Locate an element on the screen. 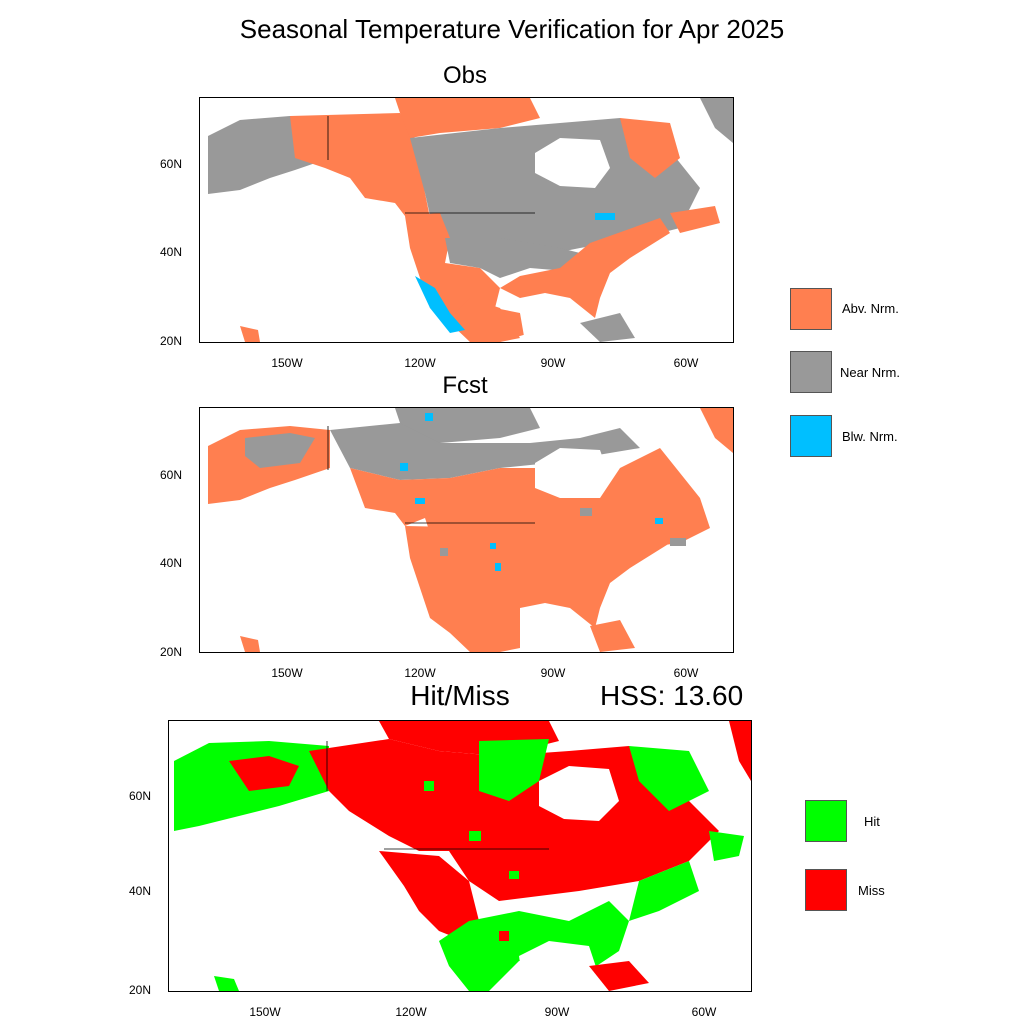  fcst-lat-20n: 20N is located at coordinates (170, 652).